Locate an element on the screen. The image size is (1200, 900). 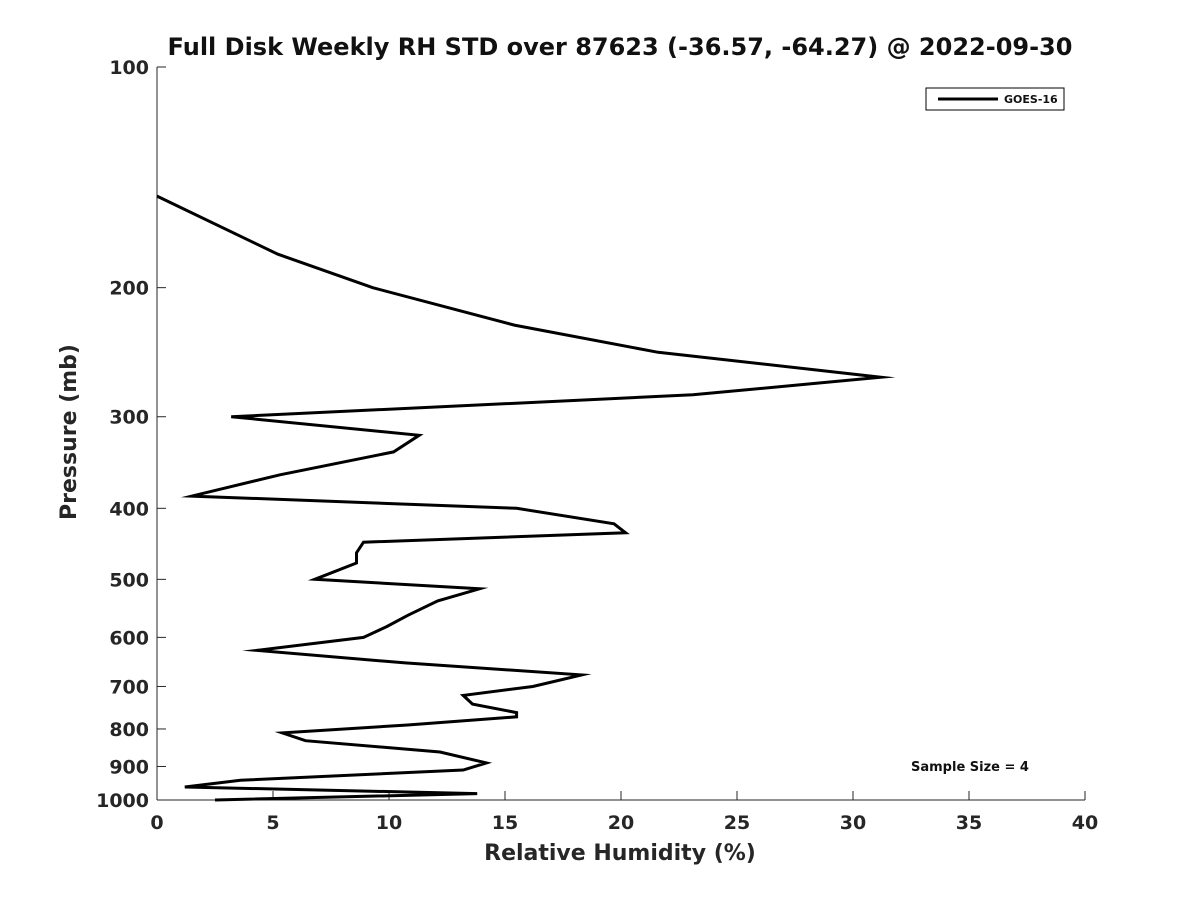
y-axis-ticks: 100 200 300 400 500 600 700 800 900 1000 is located at coordinates (131, 434).